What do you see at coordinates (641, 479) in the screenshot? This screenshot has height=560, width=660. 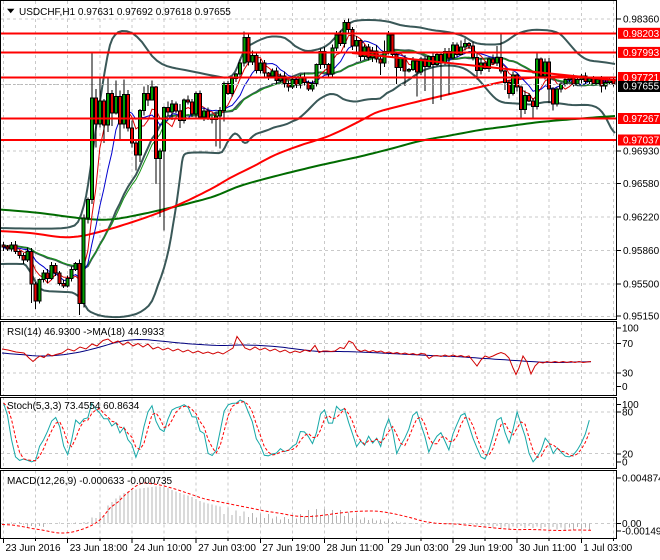 I see `svg-text: 0.004874` at bounding box center [641, 479].